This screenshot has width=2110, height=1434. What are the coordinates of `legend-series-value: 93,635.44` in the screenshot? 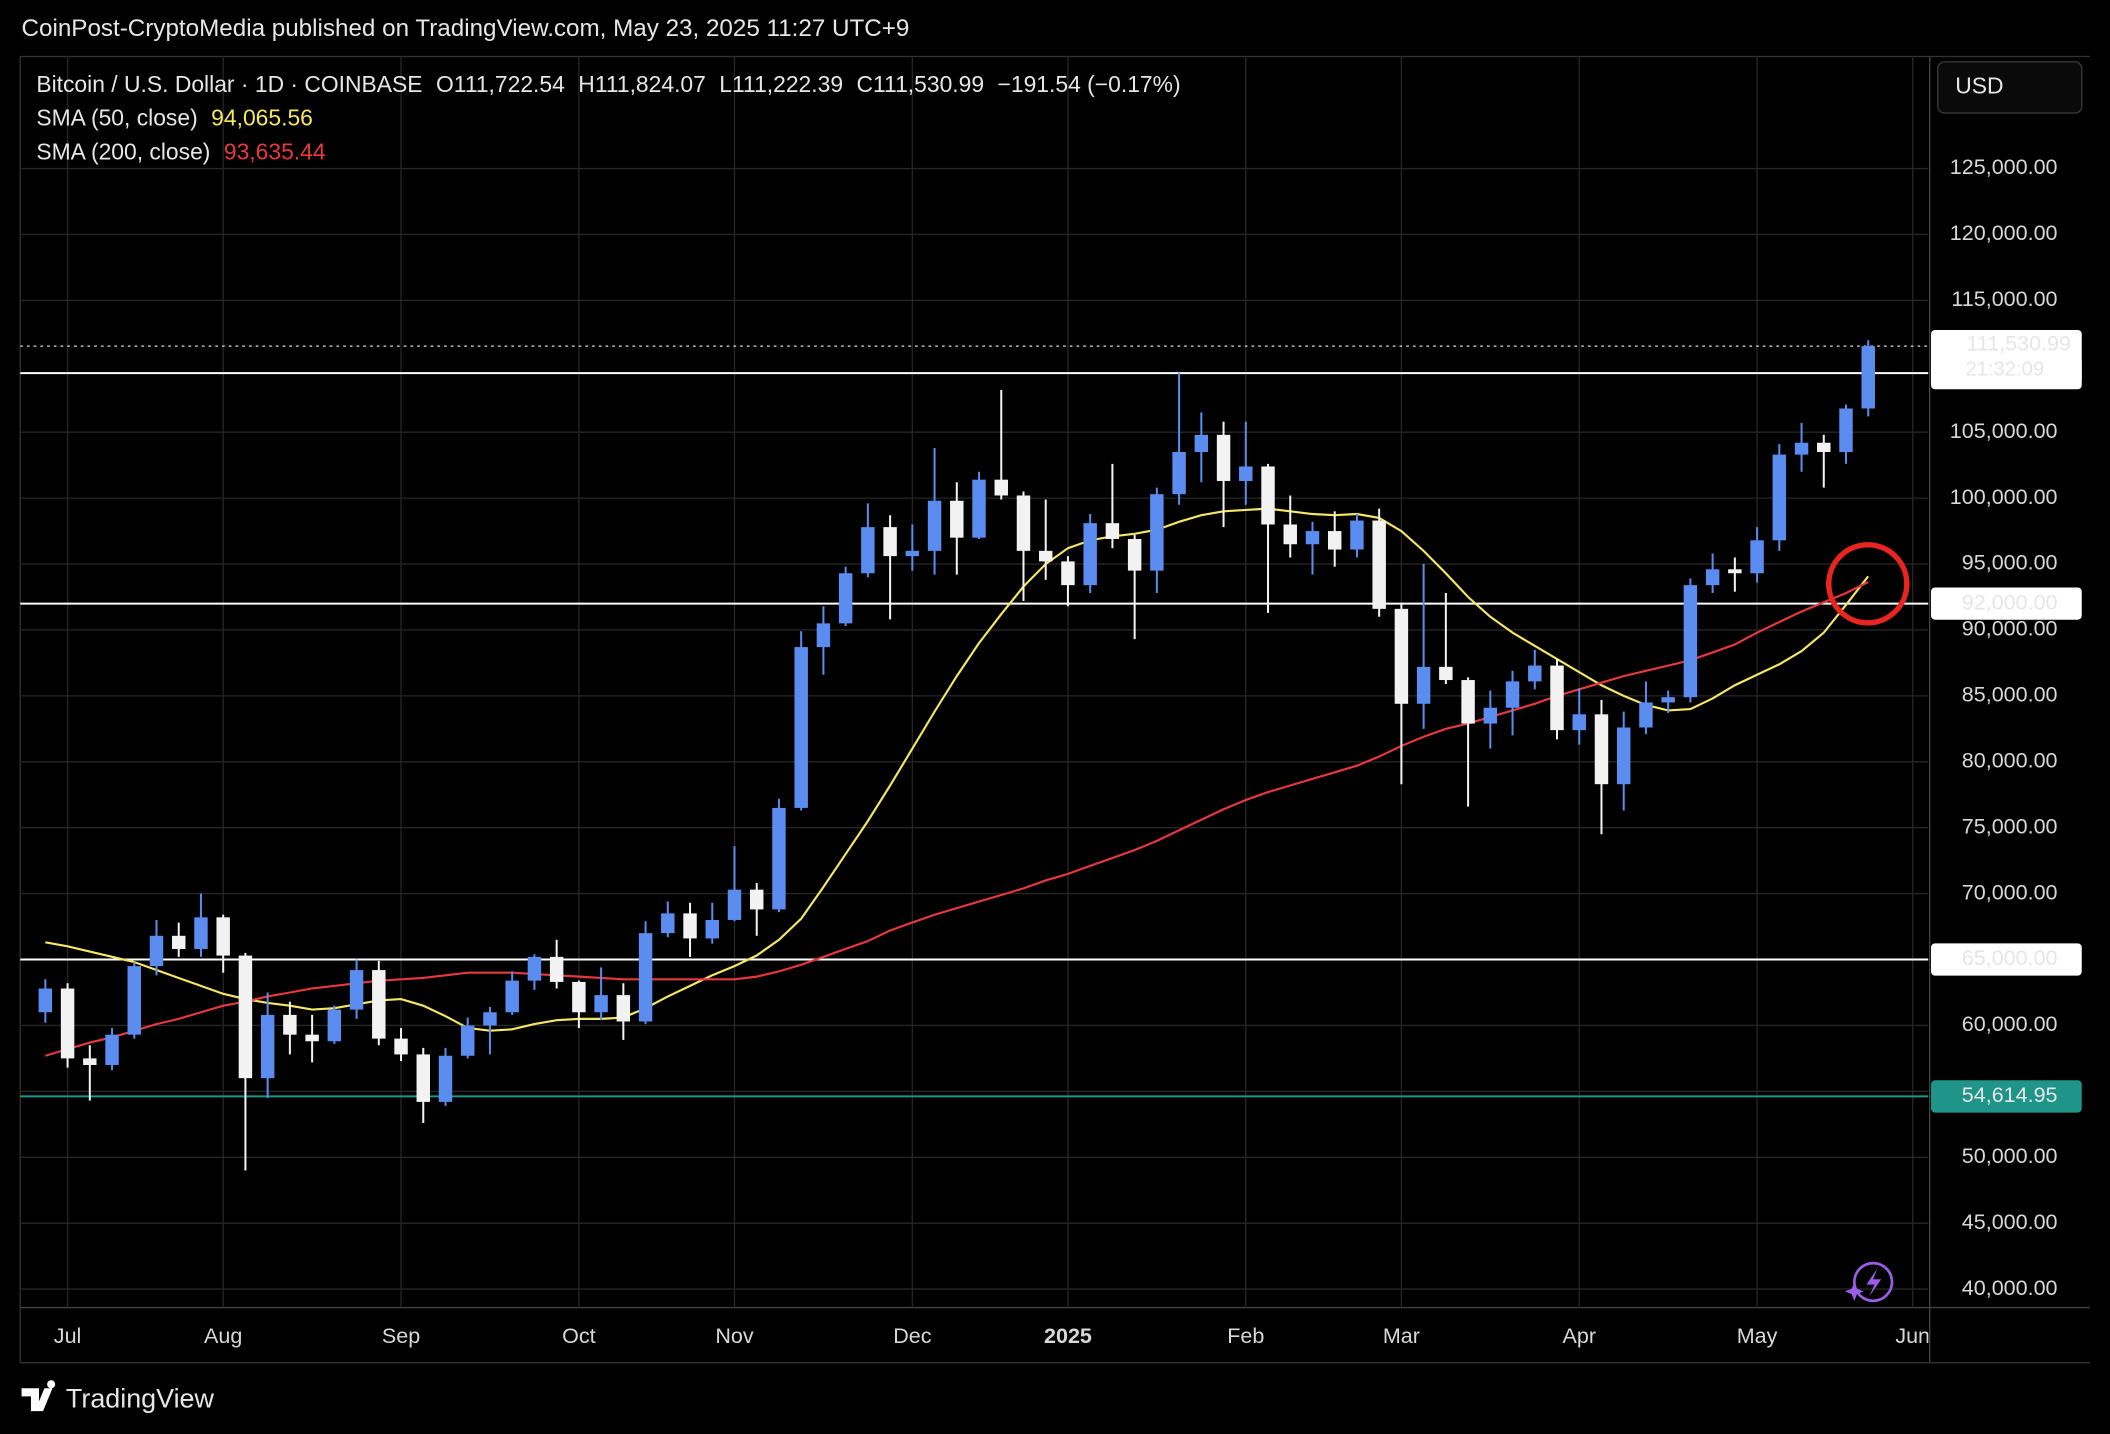 It's located at (275, 151).